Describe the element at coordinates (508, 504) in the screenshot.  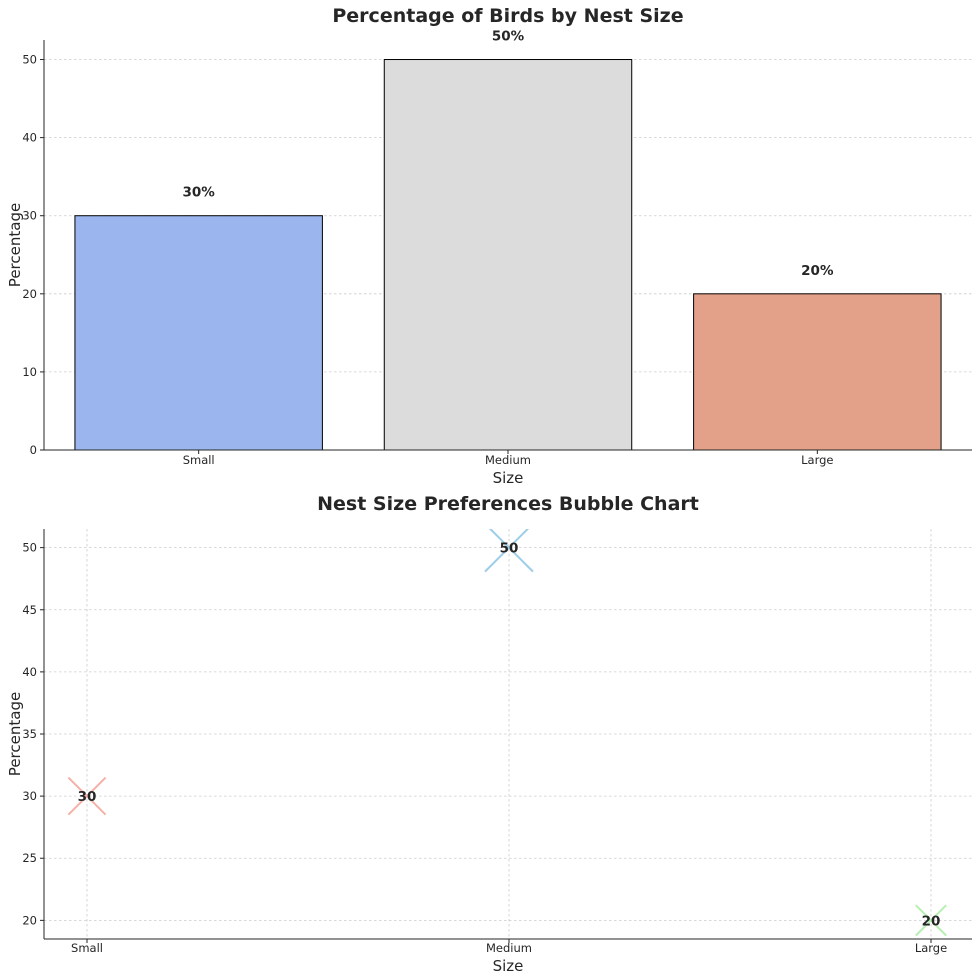
I see `chart-title: Nest Size Preferences Bubble Chart` at that location.